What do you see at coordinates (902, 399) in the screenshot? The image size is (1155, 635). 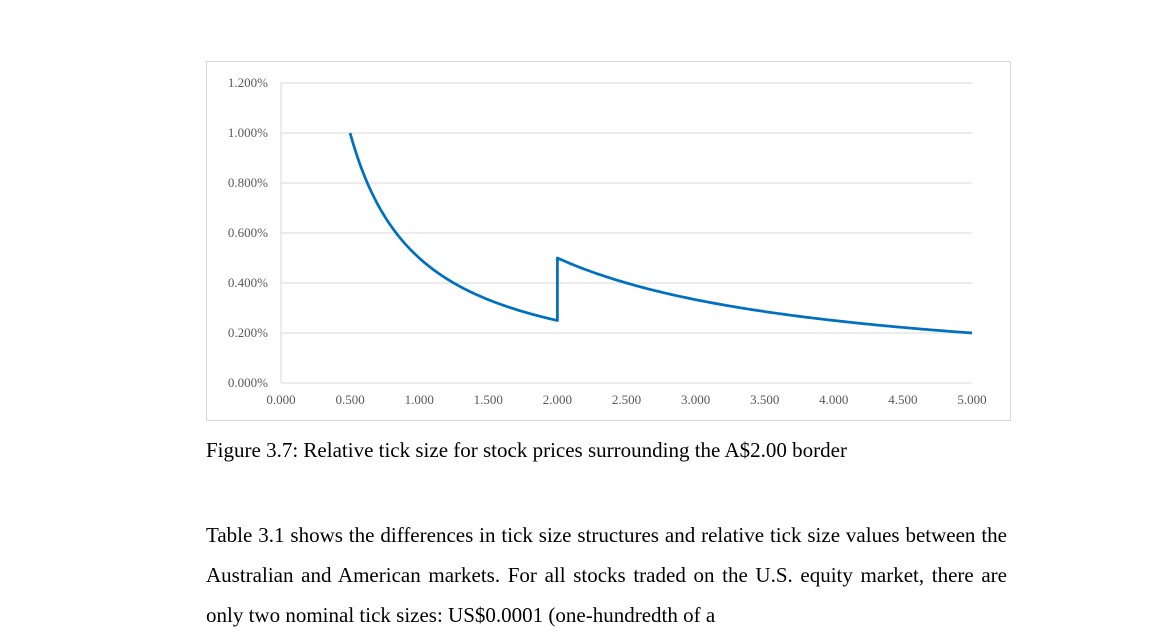 I see `x-tick-label: 4.500` at bounding box center [902, 399].